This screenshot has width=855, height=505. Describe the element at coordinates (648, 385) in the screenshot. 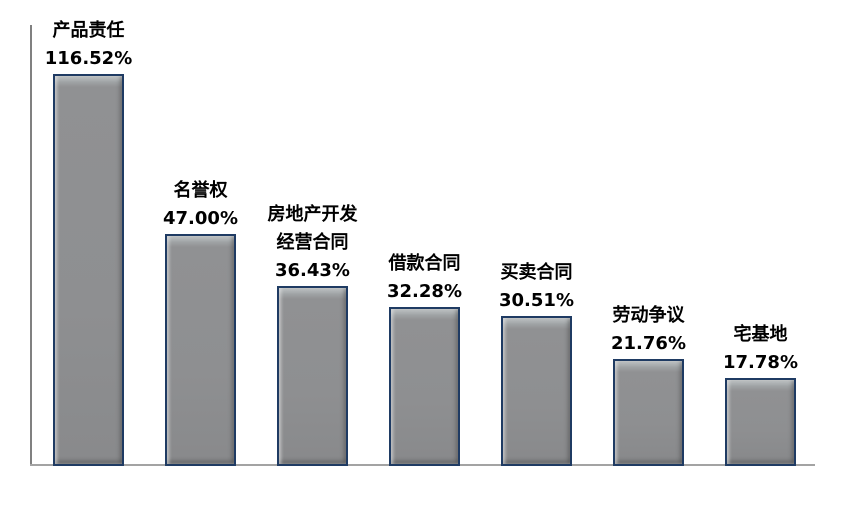

I see `bar-5: 劳动争议 21.76%` at that location.